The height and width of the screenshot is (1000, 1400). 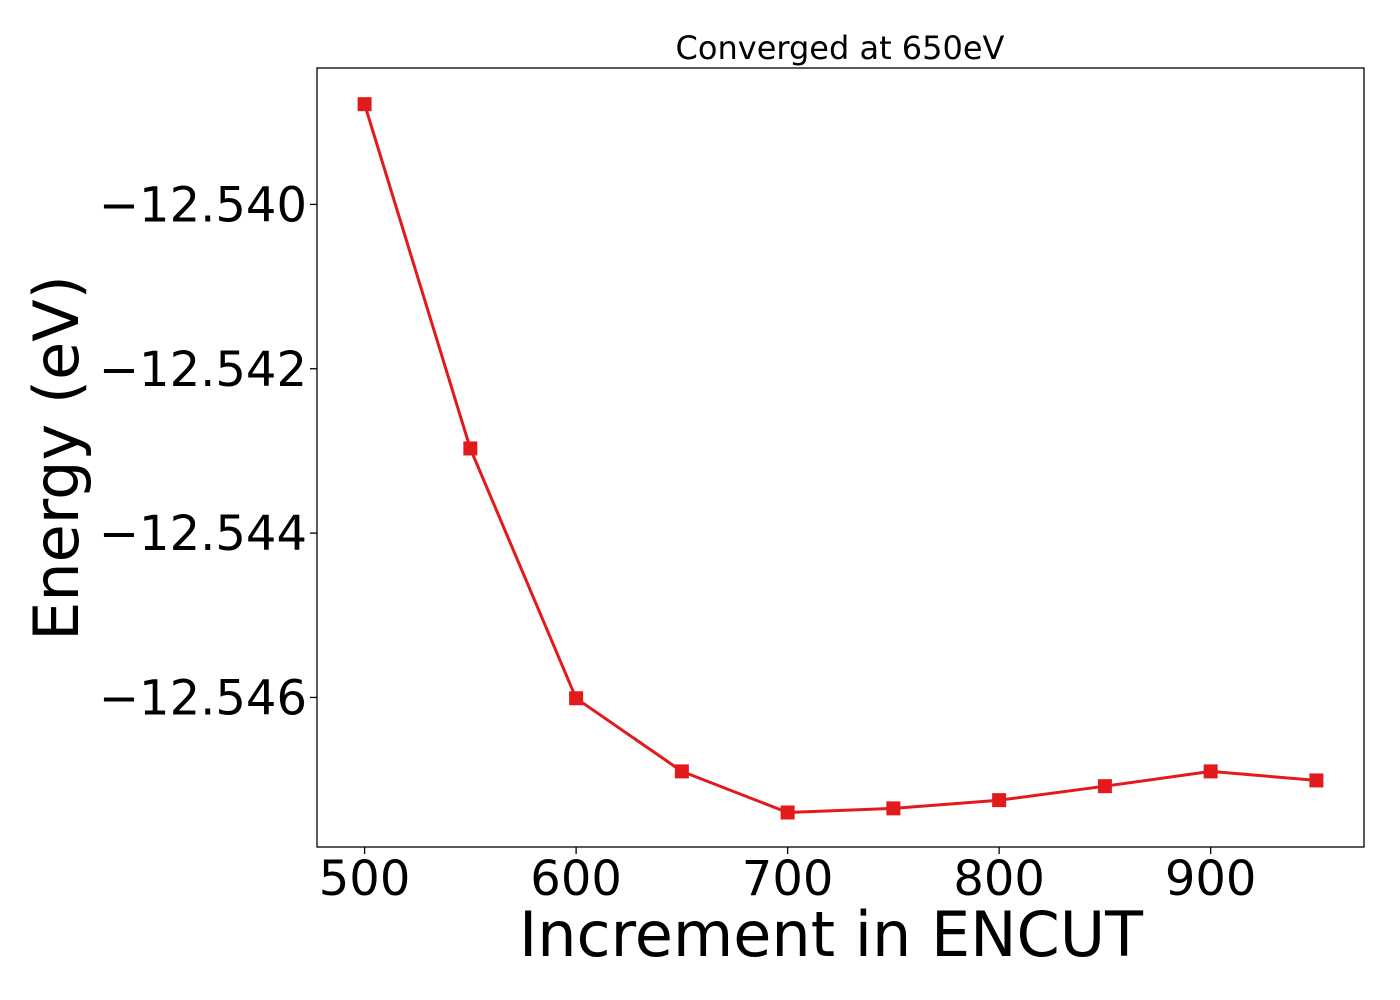 I want to click on chart-title: Converged at 650eV, so click(x=840, y=48).